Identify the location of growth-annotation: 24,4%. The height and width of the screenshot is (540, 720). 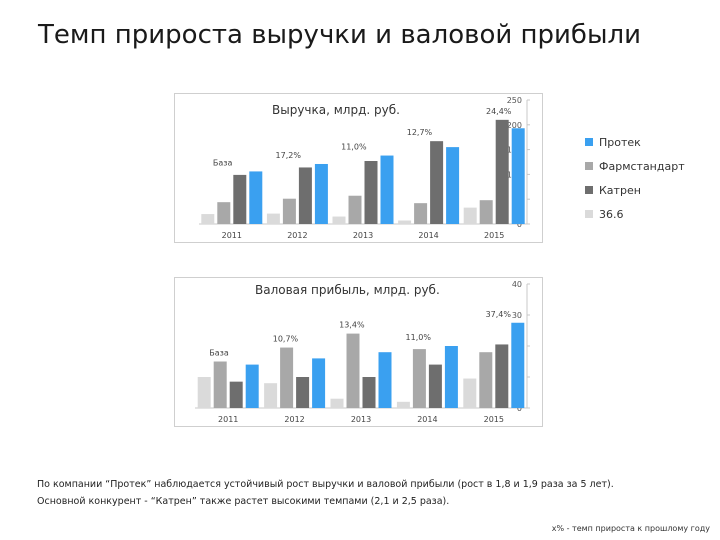
(499, 111).